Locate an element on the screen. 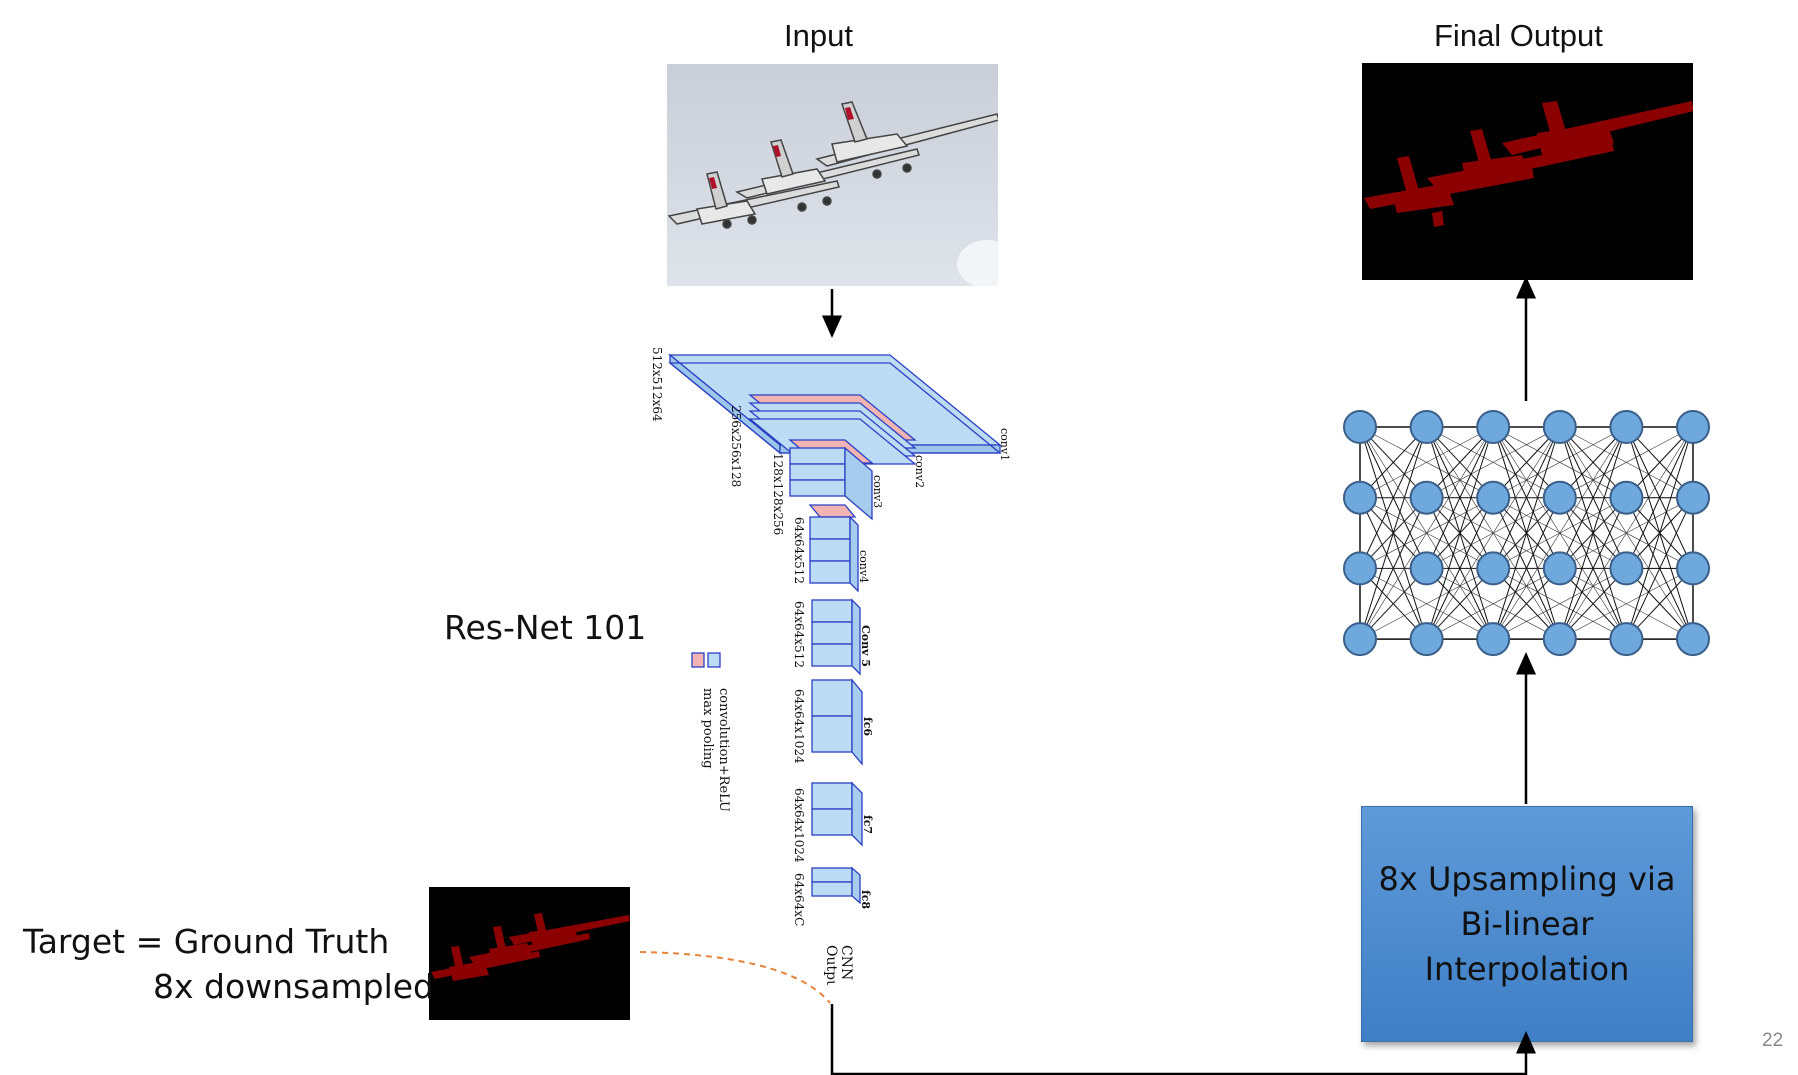  dim-label: 64x64xC is located at coordinates (799, 899).